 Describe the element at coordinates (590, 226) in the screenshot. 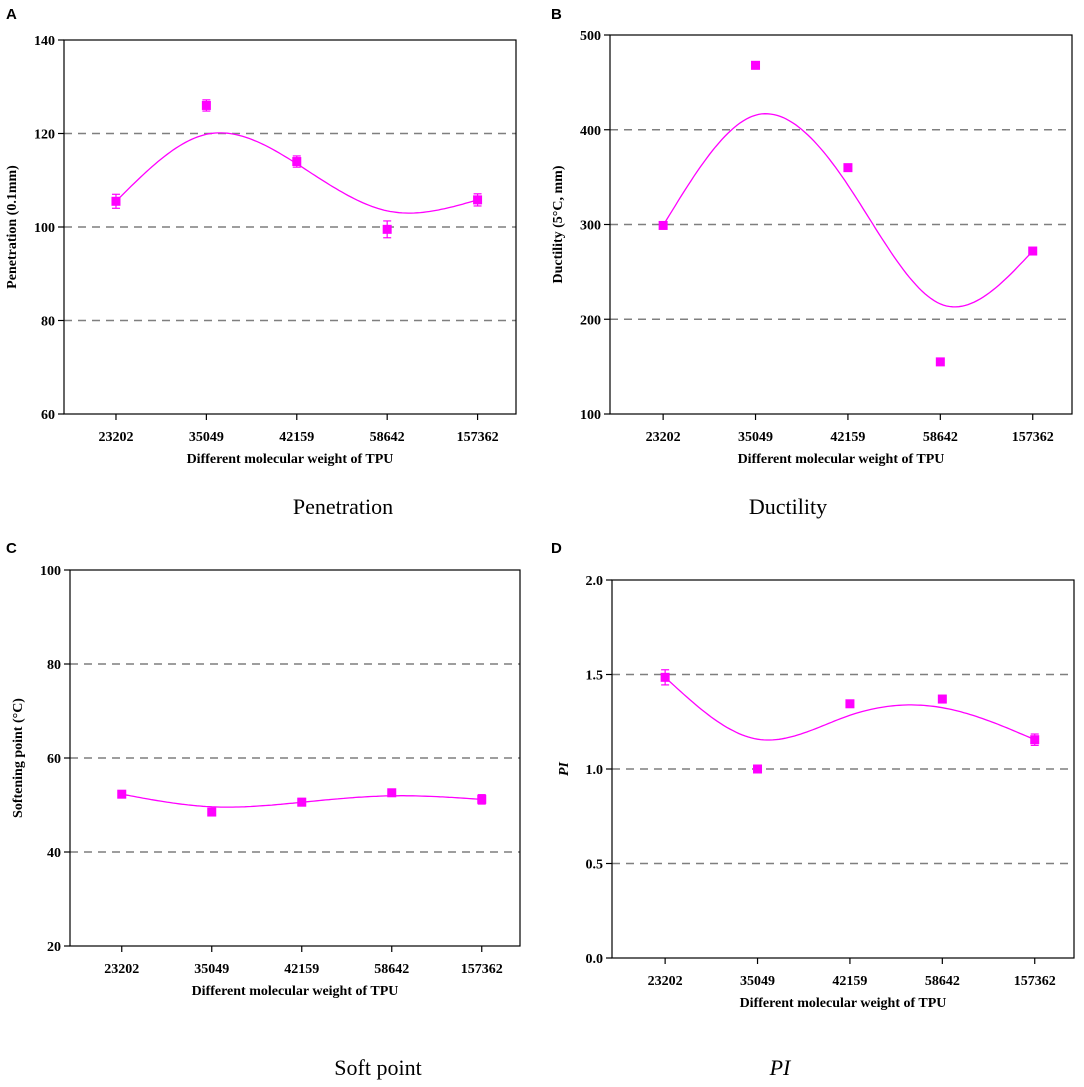

I see `y-tick-label: 300` at that location.